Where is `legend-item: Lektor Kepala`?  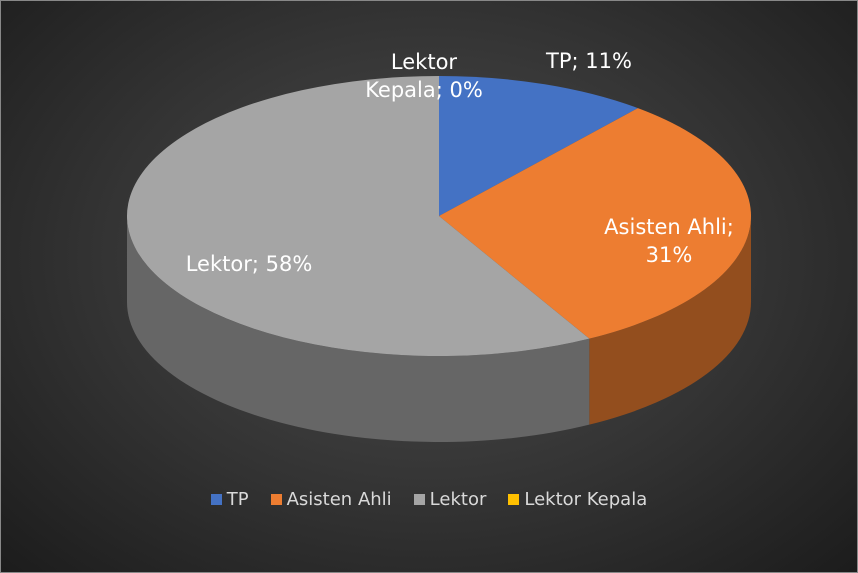 legend-item: Lektor Kepala is located at coordinates (577, 499).